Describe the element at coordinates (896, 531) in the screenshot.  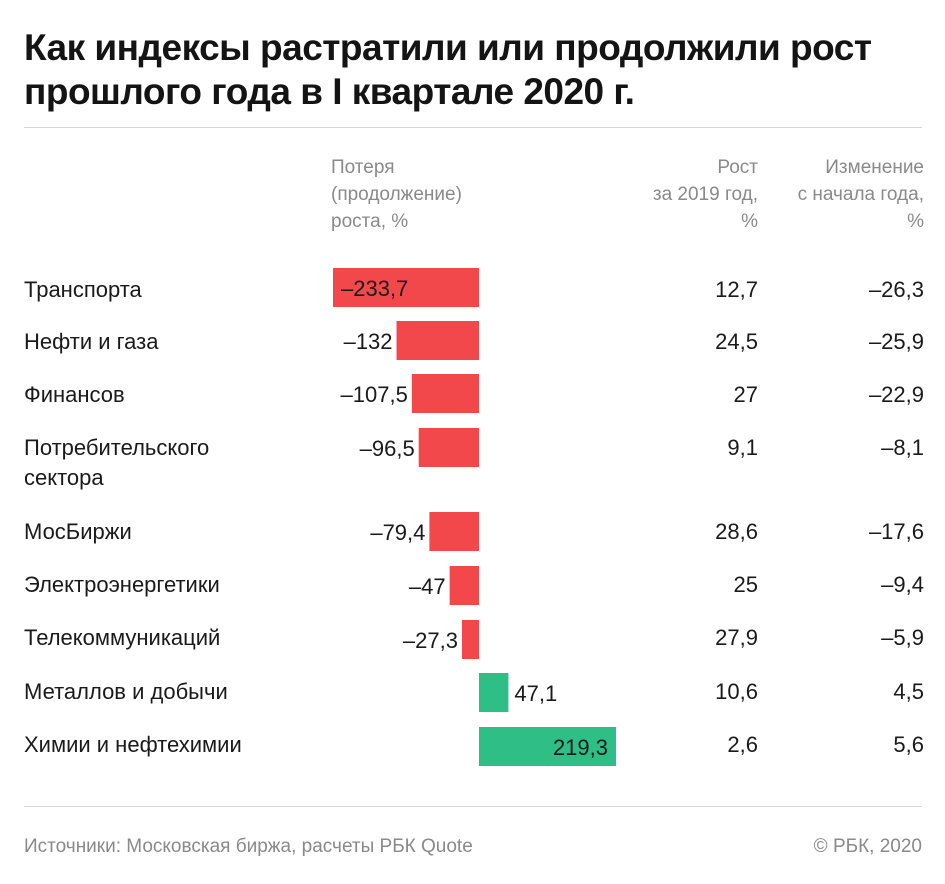
I see `change-ytd-value: –17,6` at that location.